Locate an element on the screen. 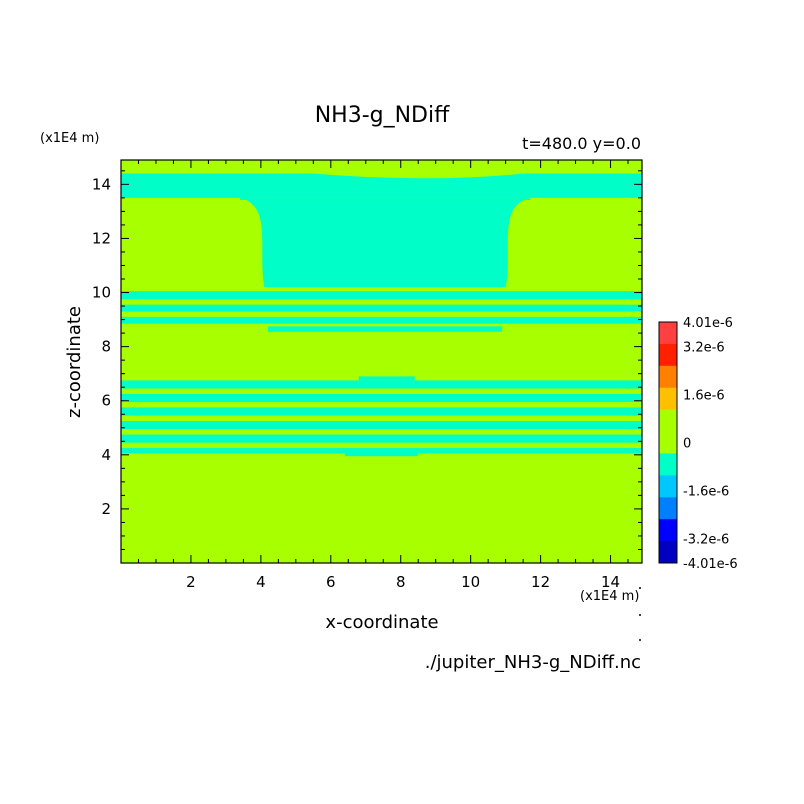 The image size is (804, 804). y-tick-label: 6 is located at coordinates (106, 401).